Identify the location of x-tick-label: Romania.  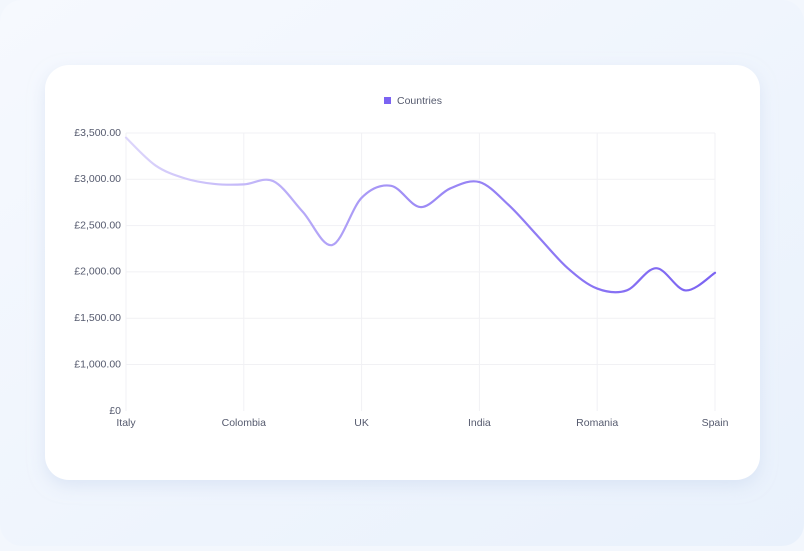
(597, 423).